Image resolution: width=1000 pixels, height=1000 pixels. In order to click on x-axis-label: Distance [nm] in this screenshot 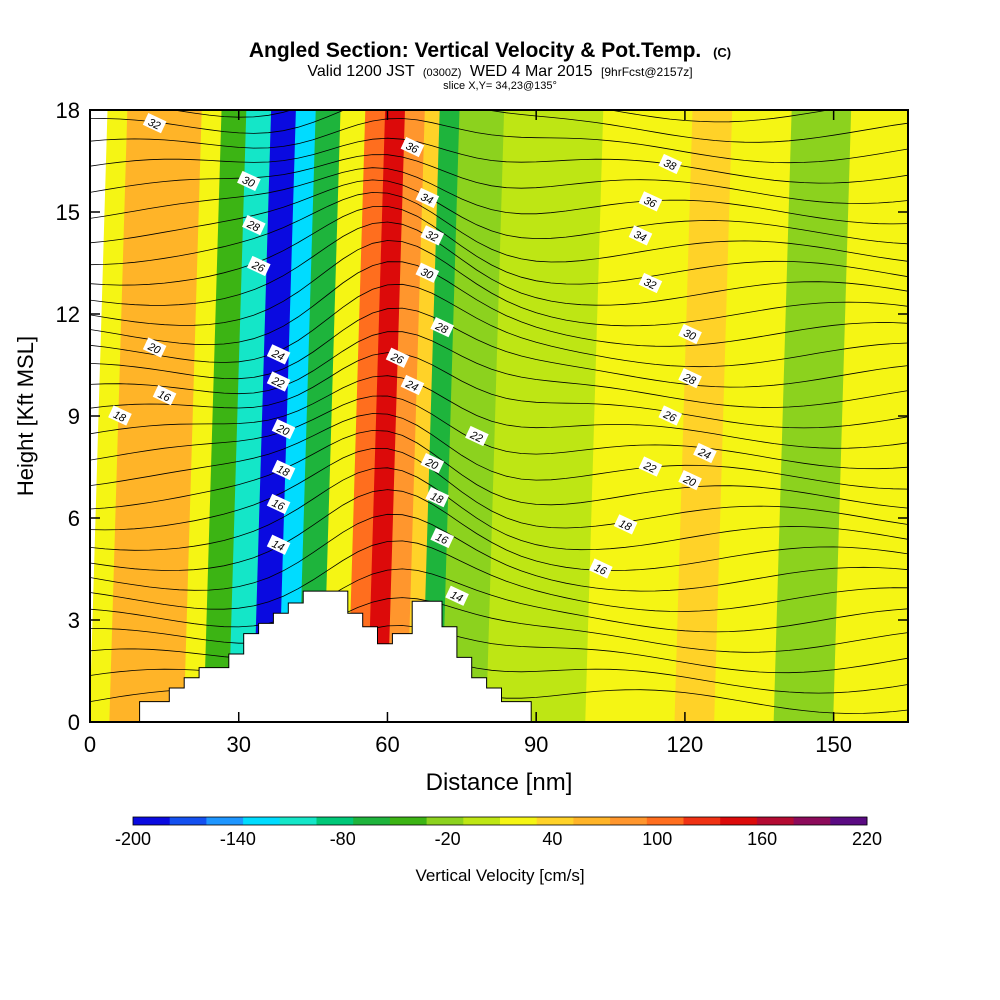, I will do `click(499, 782)`.